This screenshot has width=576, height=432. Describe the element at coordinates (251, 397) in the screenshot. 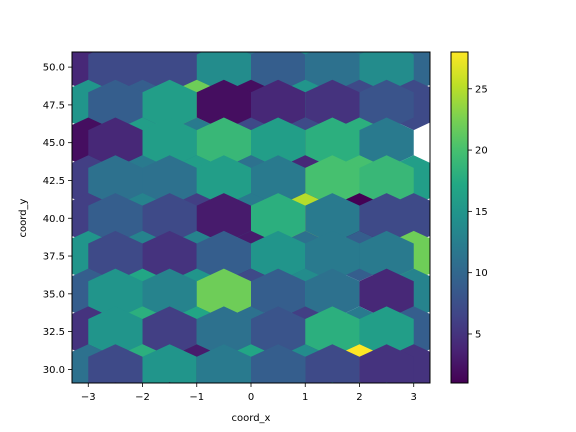

I see `x-tick-label: 0` at that location.